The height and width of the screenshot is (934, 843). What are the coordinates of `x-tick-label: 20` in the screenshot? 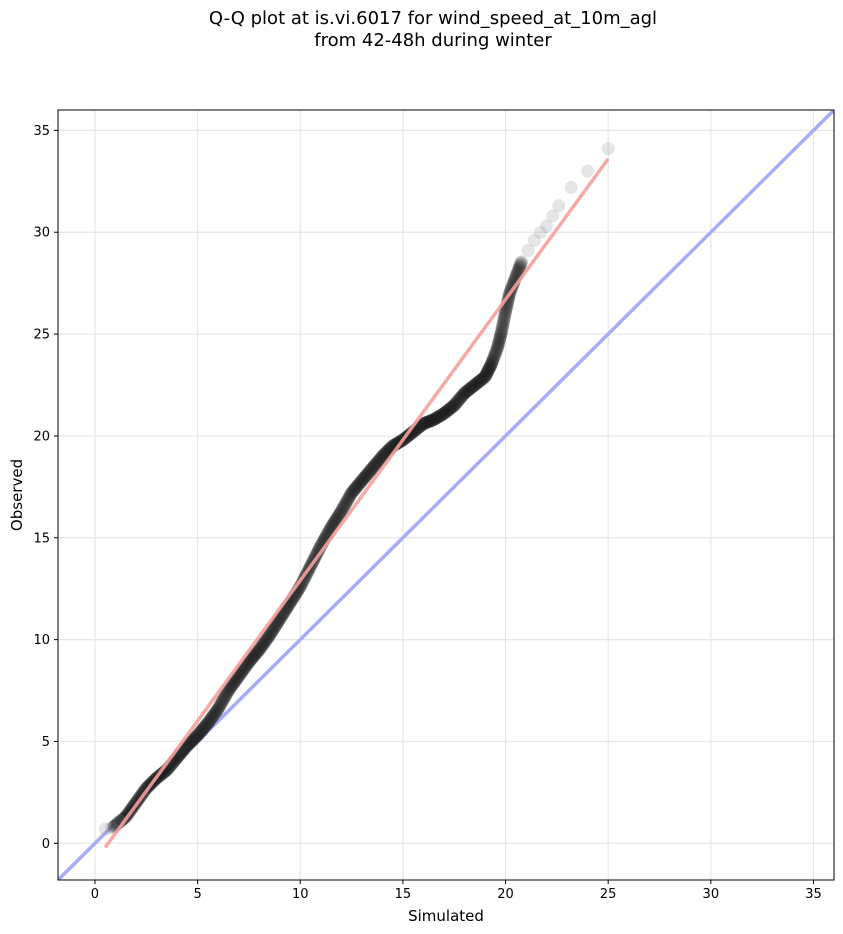 It's located at (505, 894).